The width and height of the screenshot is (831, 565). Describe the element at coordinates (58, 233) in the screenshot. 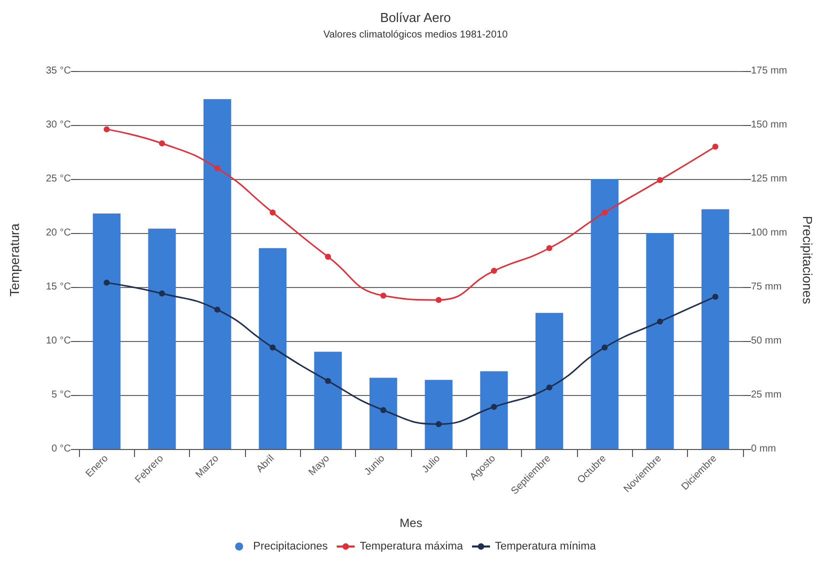

I see `y-tick-label: 20 °C` at that location.